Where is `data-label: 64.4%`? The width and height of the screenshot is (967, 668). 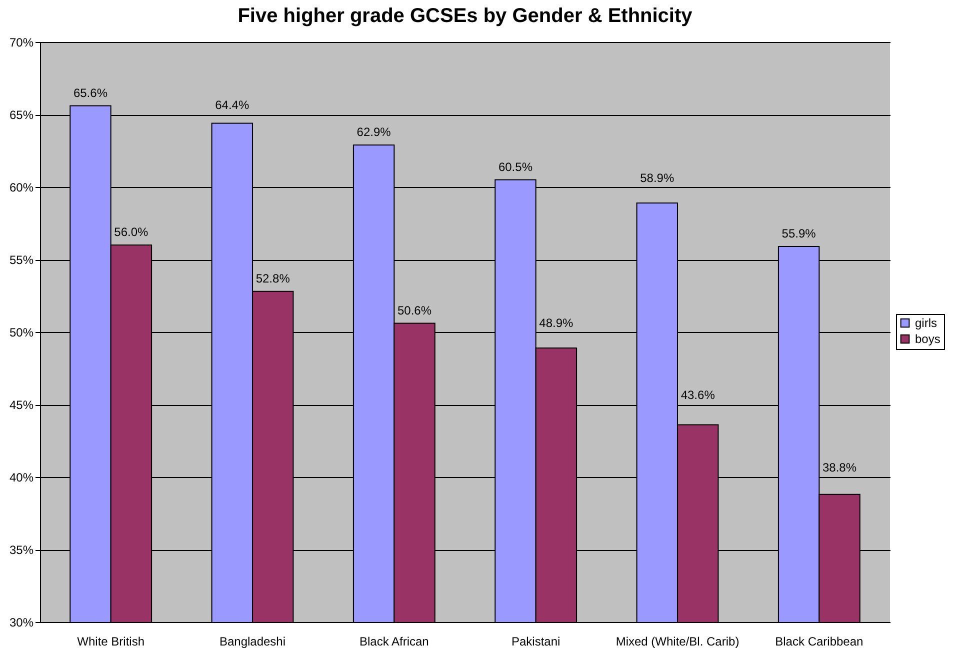
data-label: 64.4% is located at coordinates (232, 105).